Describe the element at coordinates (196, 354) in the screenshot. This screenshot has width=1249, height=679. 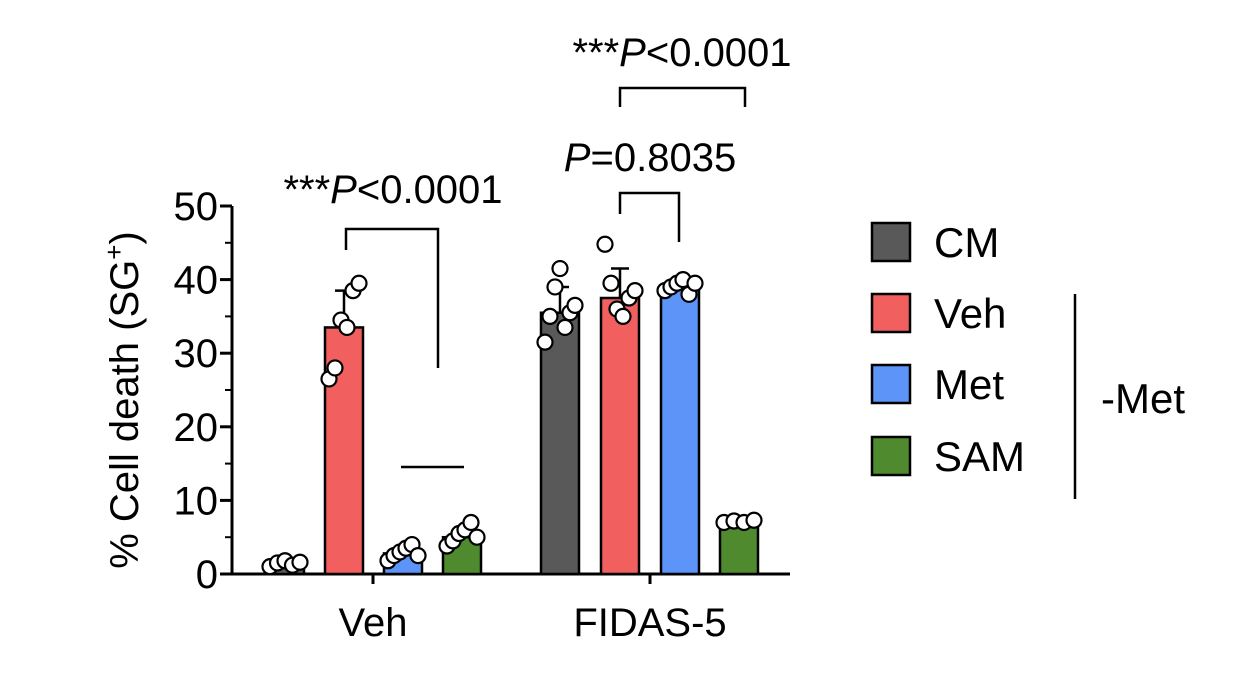
I see `y-tick-label-30: 30` at that location.